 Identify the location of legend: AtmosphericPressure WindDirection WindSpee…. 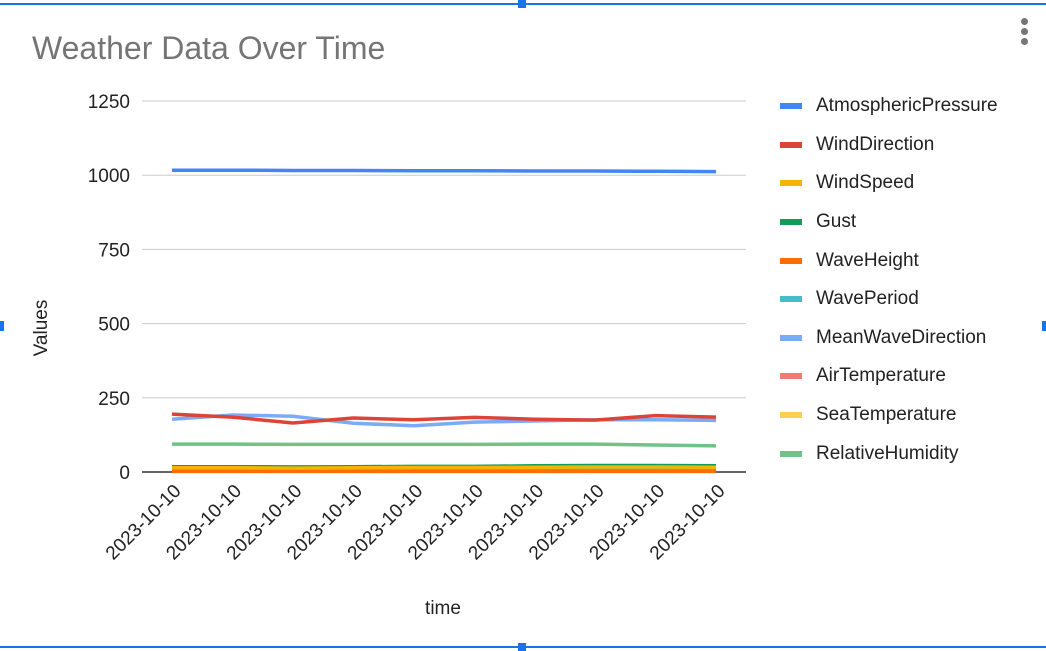
(889, 280).